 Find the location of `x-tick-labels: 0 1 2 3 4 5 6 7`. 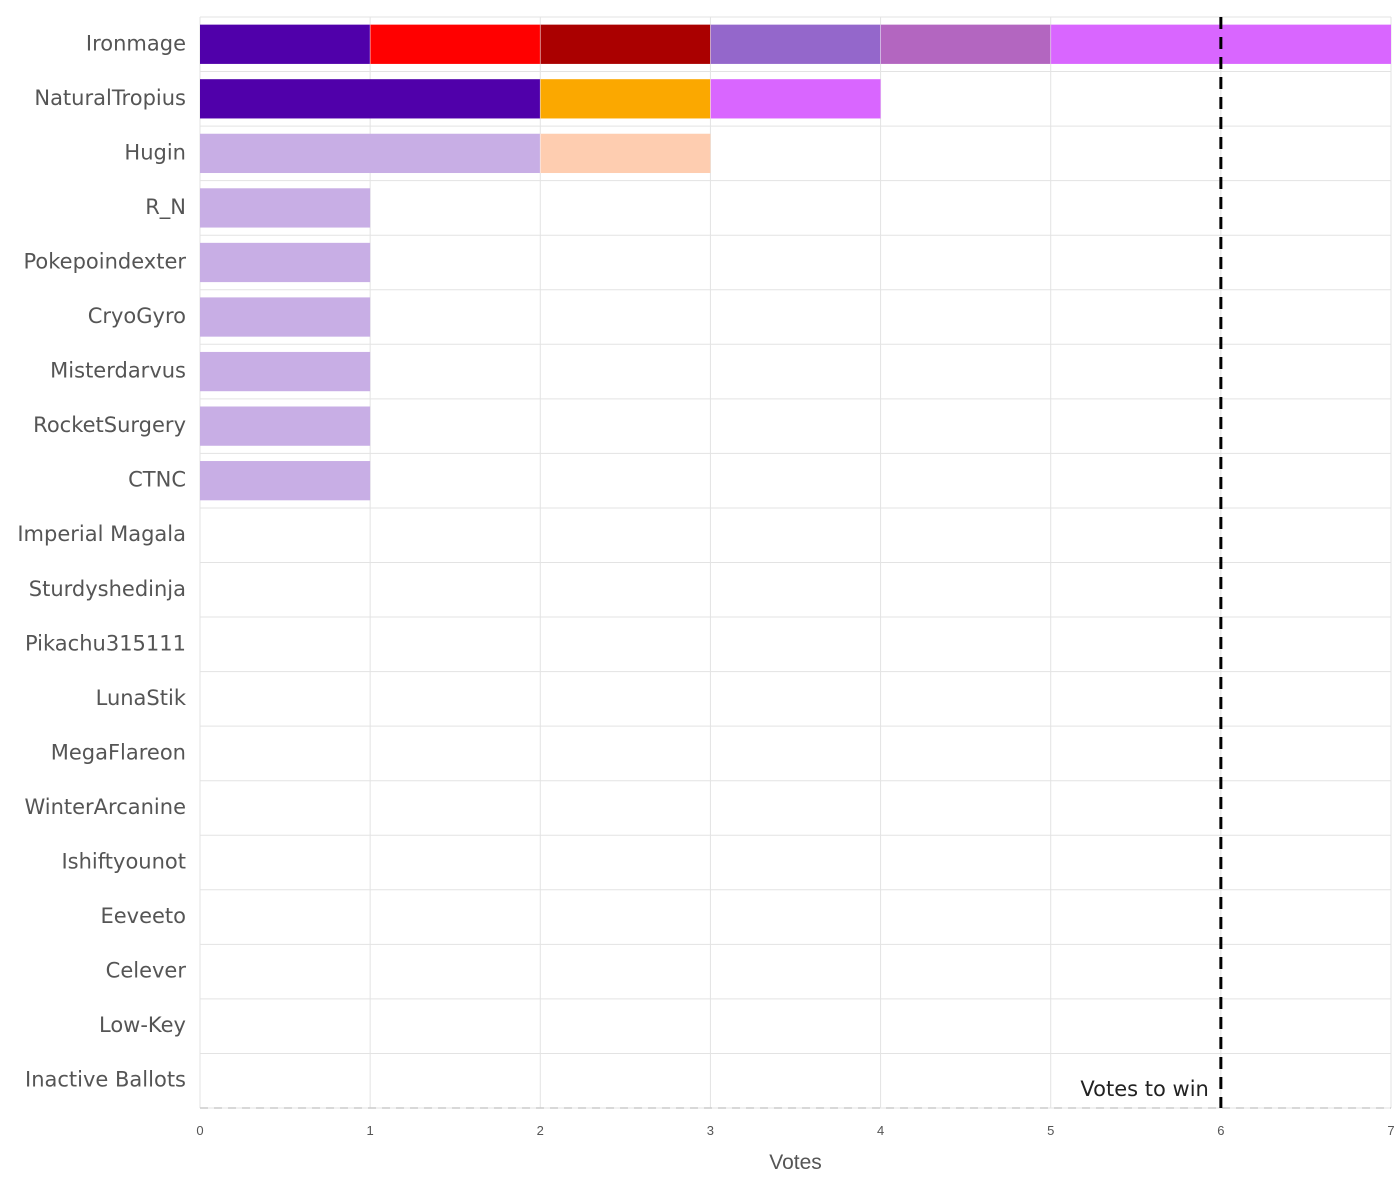

x-tick-labels: 0 1 2 3 4 5 6 7 is located at coordinates (795, 1130).